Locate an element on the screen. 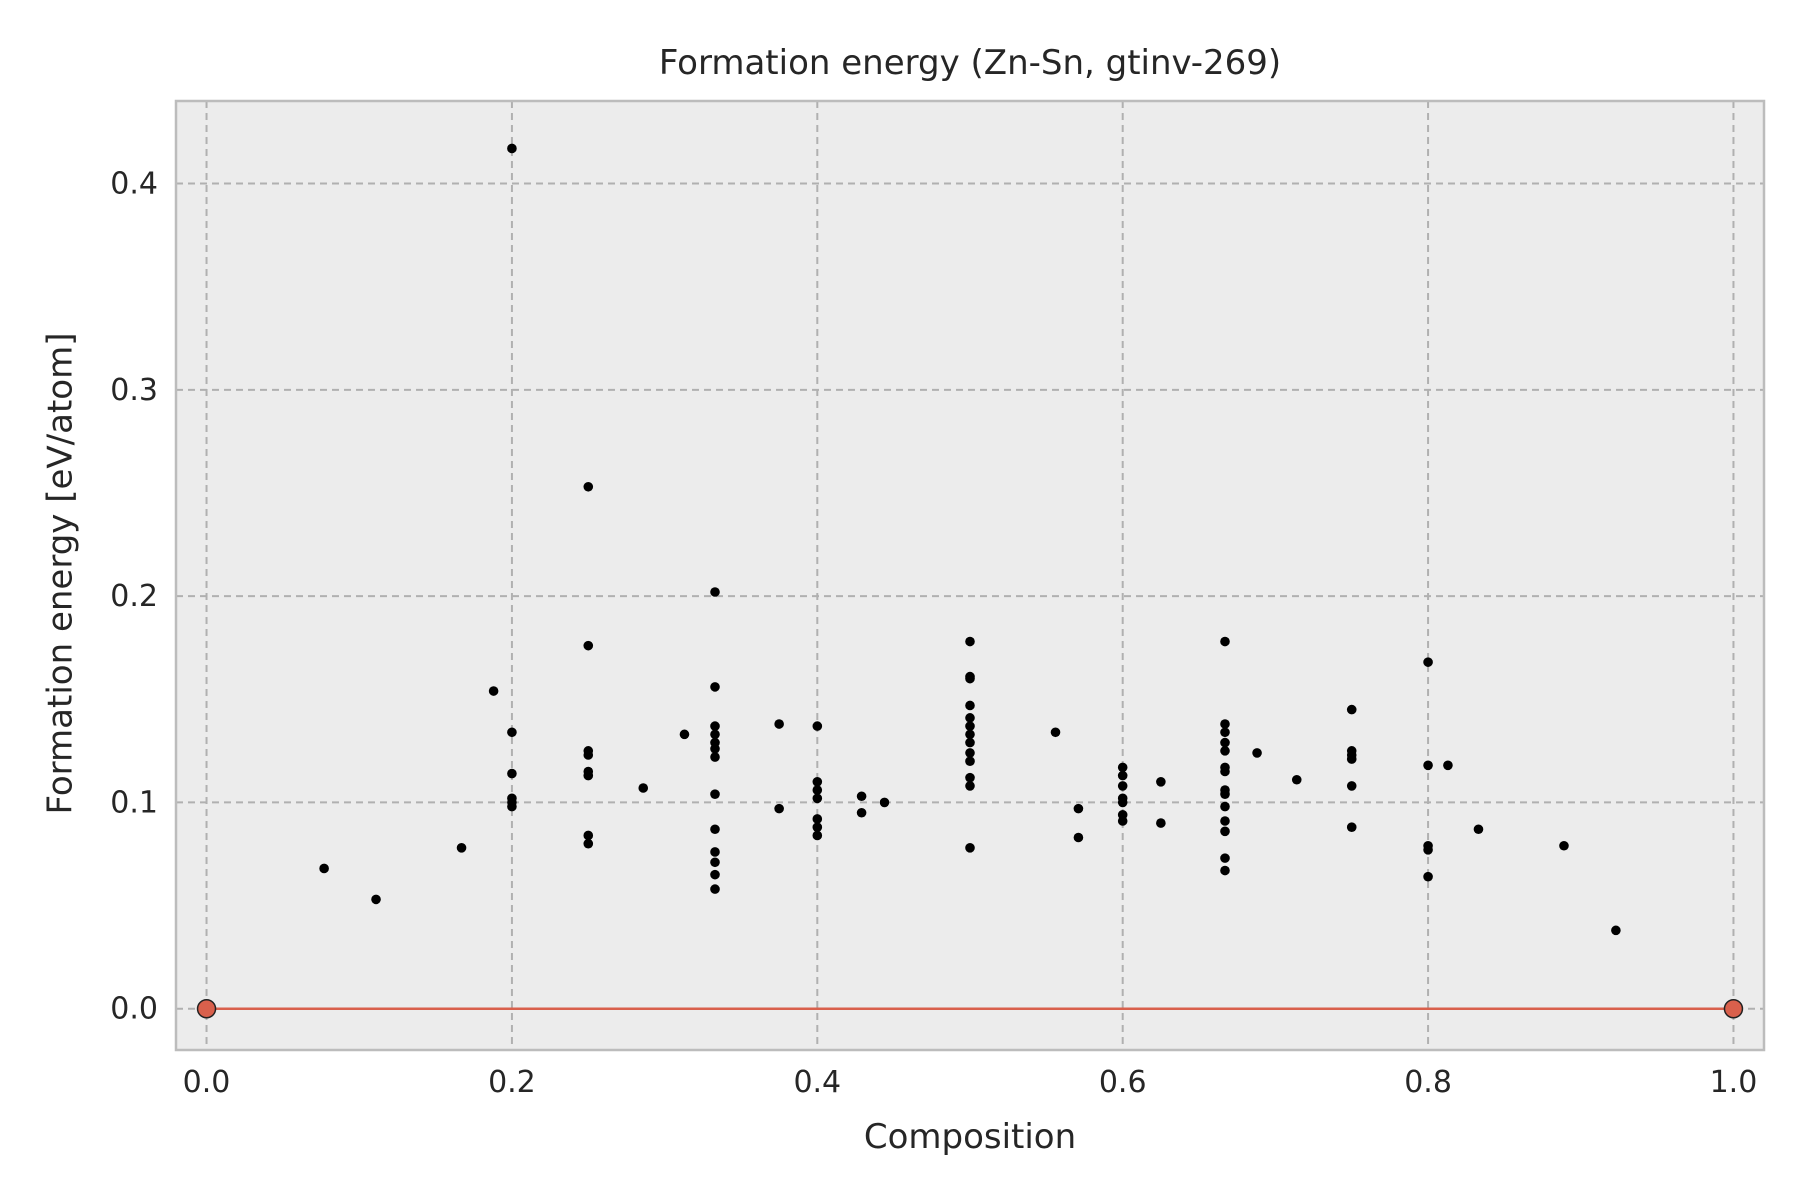 The height and width of the screenshot is (1200, 1800). y-axis-ticks: 0.0 0.1 0.2 0.3 0.4 is located at coordinates (134, 597).